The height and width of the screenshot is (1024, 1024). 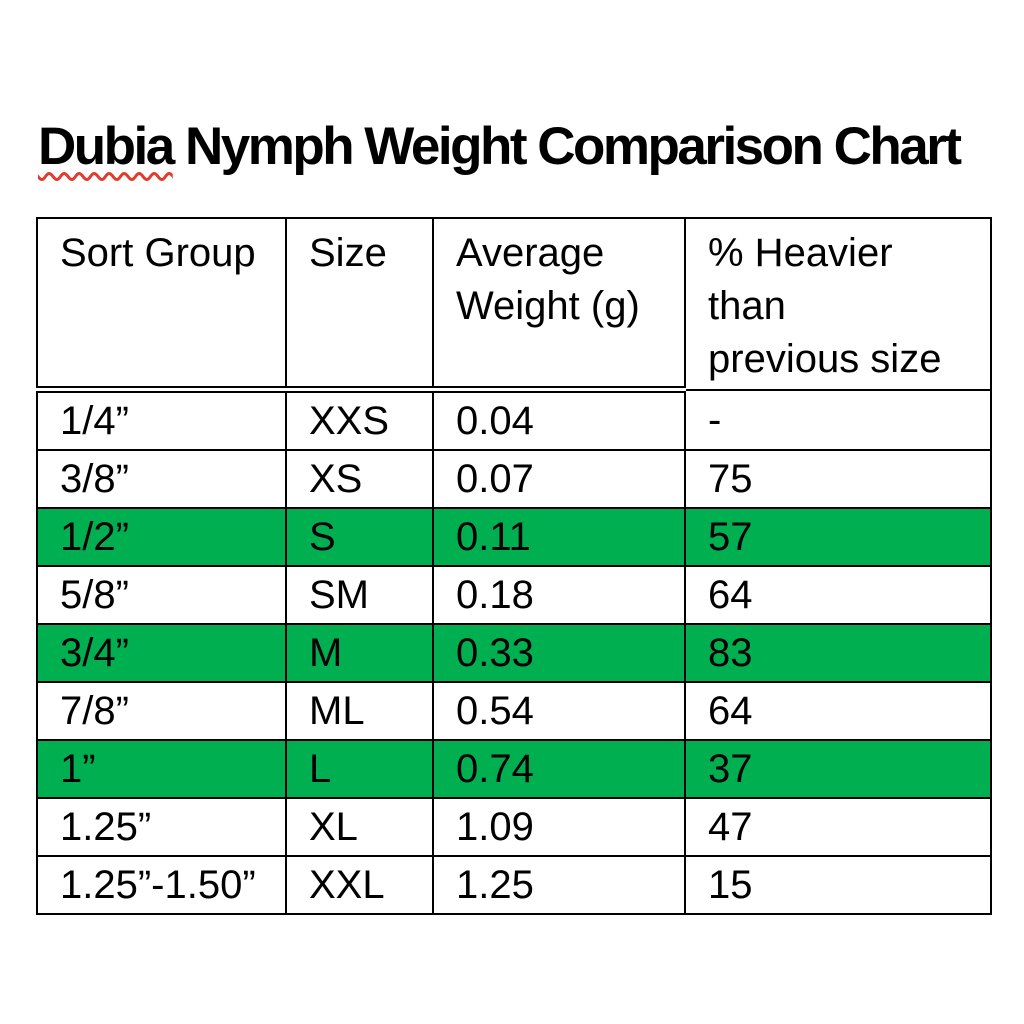 I want to click on cell-pct-heavier: 75, so click(x=838, y=479).